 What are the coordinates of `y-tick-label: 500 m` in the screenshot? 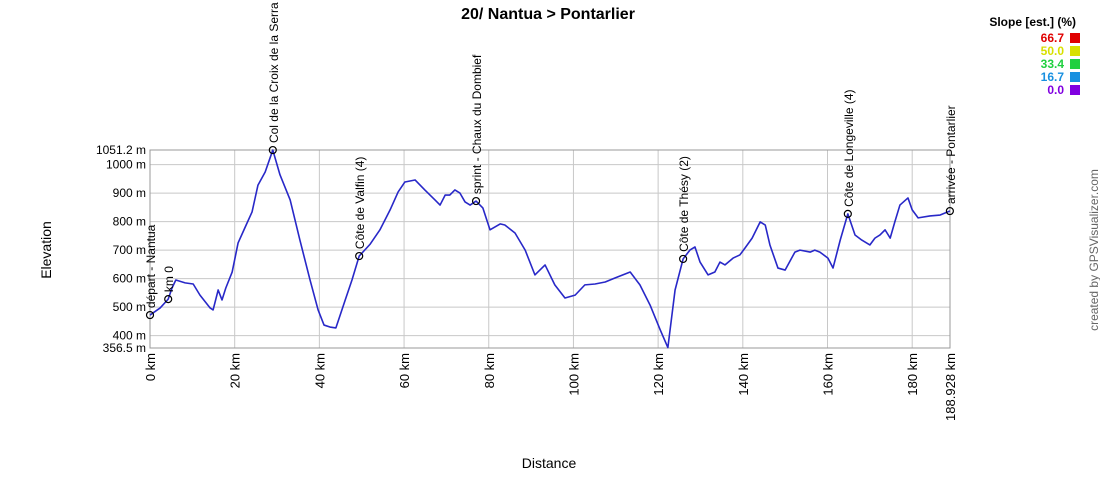 It's located at (129, 307).